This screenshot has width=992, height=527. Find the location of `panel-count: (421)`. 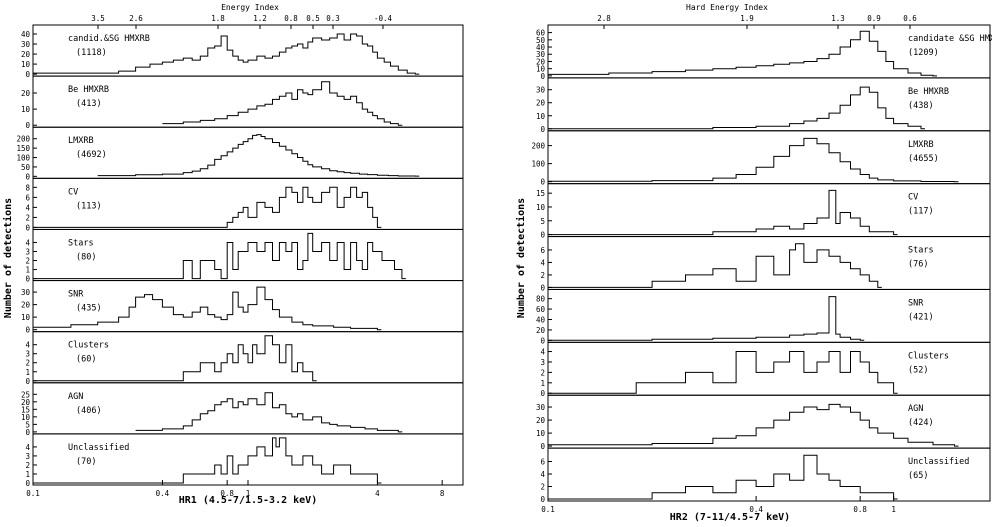

panel-count: (421) is located at coordinates (921, 317).